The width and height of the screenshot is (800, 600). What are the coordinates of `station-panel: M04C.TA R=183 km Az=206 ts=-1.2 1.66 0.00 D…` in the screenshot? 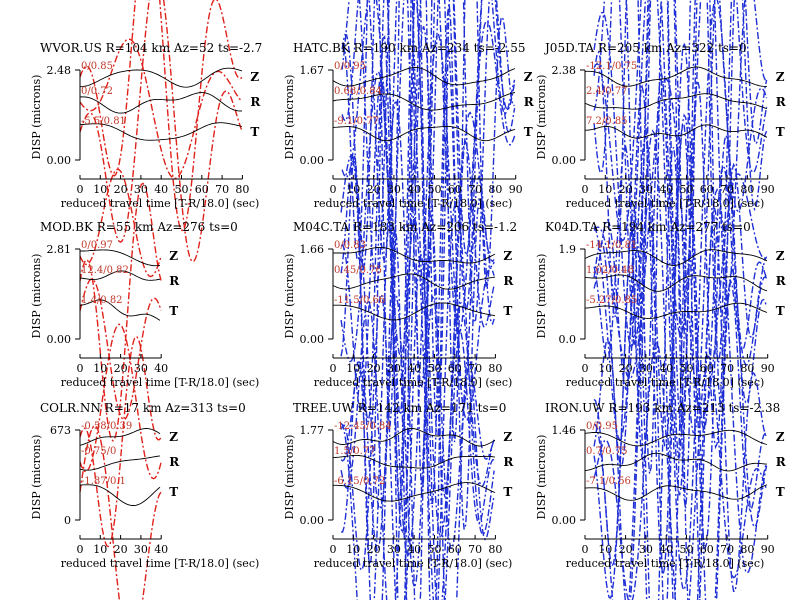 It's located at (400, 304).